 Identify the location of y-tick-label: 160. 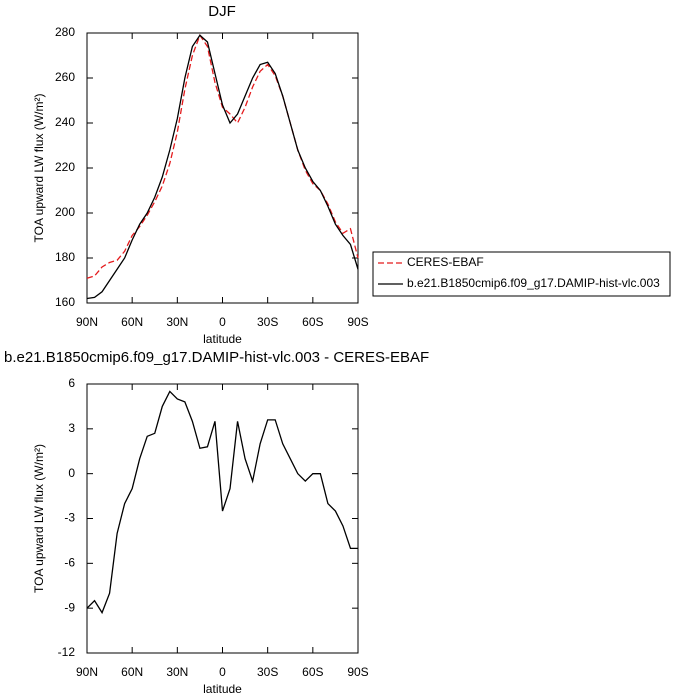
(65, 302).